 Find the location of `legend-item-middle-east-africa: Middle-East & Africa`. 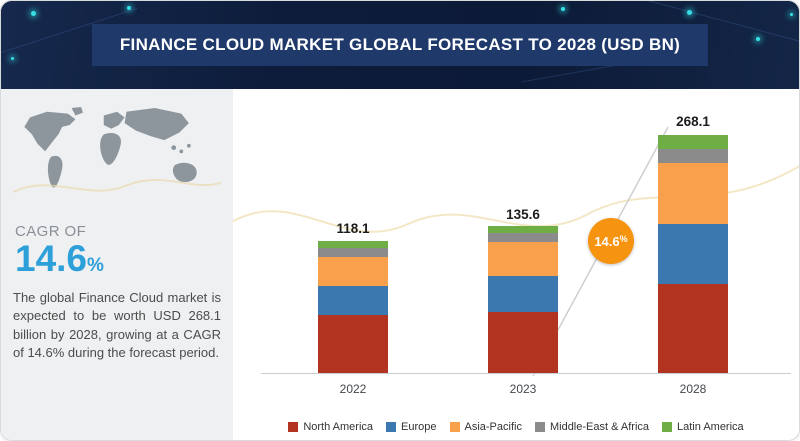

legend-item-middle-east-africa: Middle-East & Africa is located at coordinates (592, 427).